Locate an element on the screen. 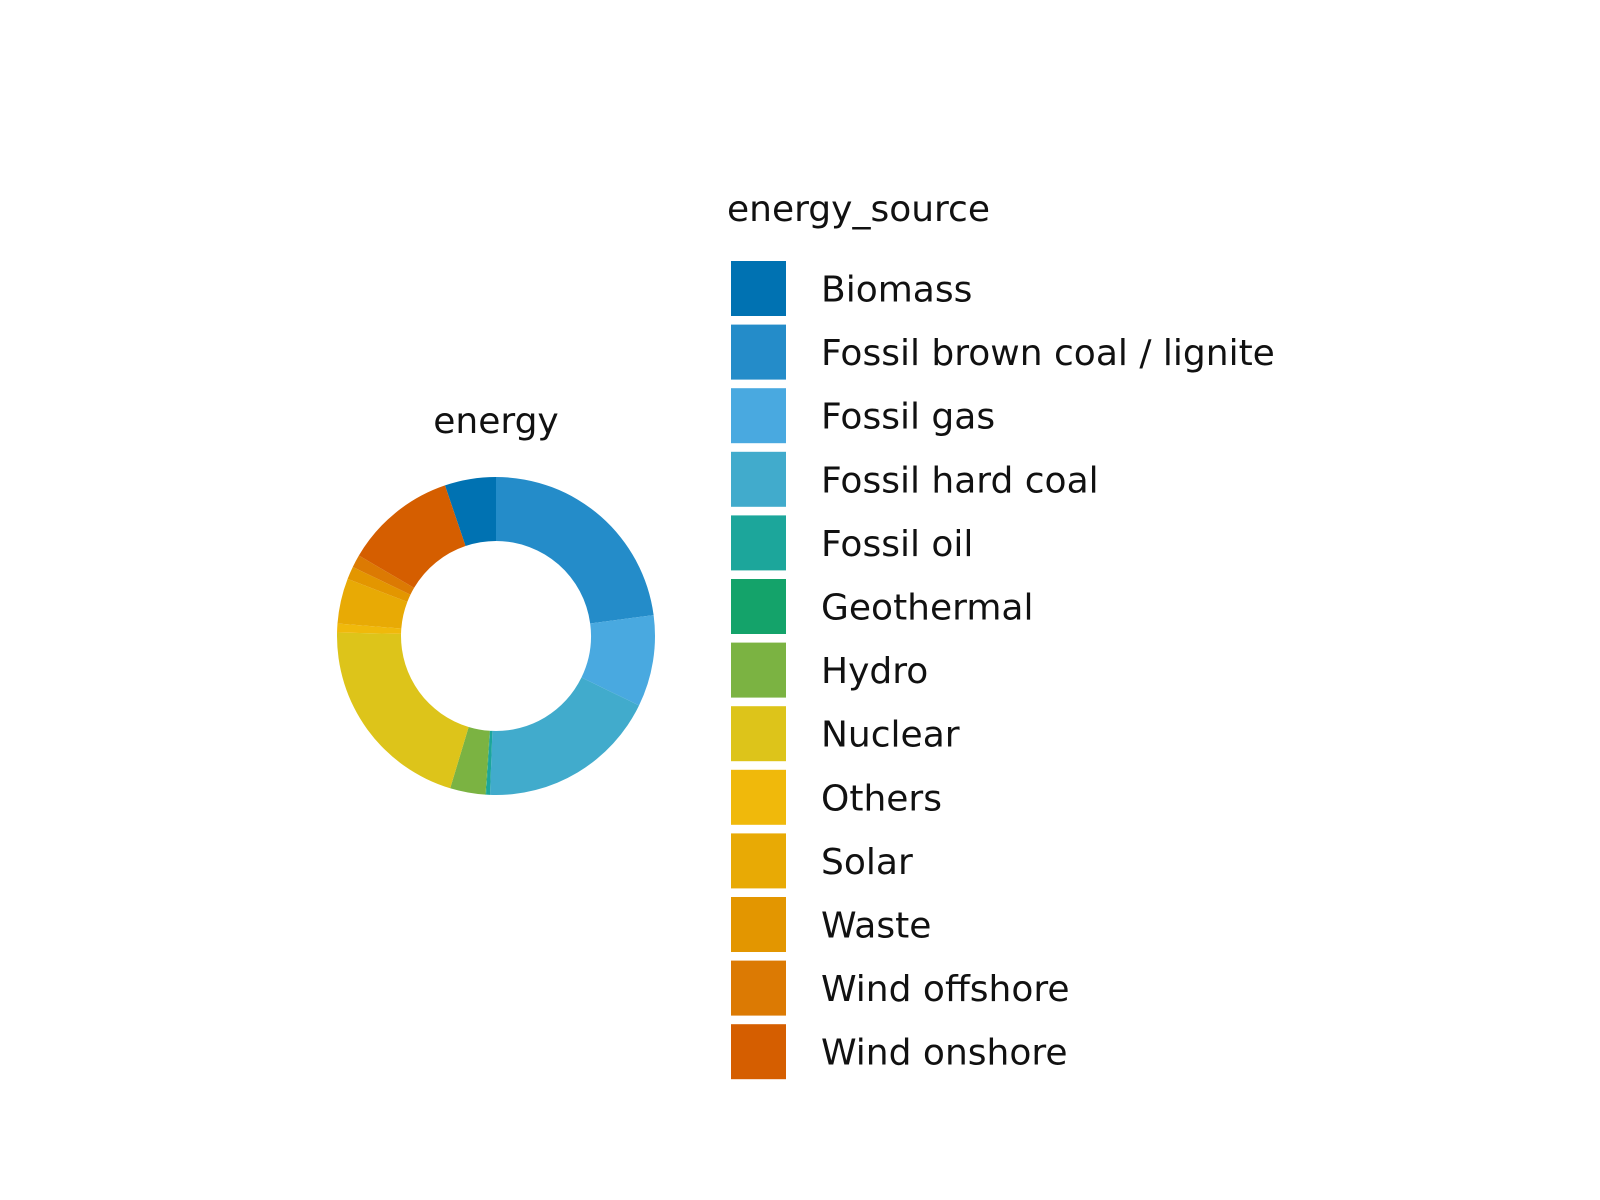 This screenshot has height=1200, width=1600. legend-label: Nuclear is located at coordinates (890, 735).